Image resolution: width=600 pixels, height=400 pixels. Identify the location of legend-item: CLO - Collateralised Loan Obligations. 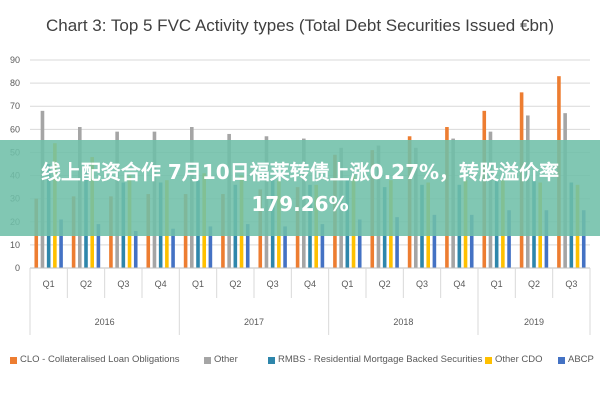
(94, 360).